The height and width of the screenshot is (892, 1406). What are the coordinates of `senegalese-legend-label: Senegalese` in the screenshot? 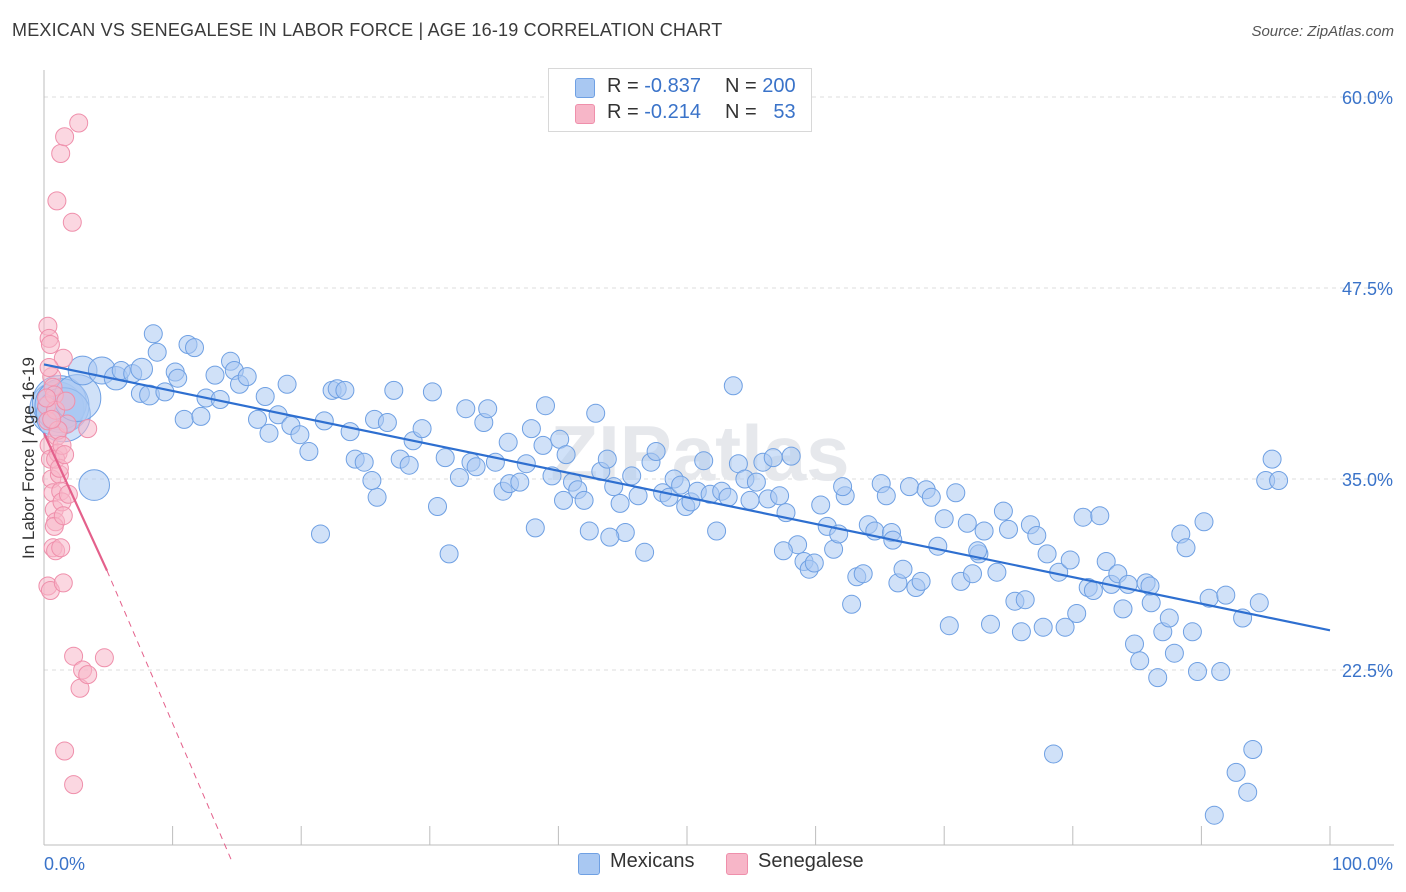 It's located at (811, 861).